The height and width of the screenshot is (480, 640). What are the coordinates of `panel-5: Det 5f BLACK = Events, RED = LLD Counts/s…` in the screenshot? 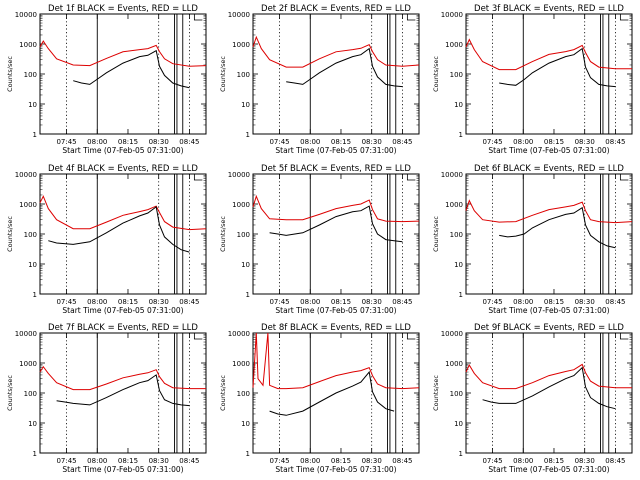 It's located at (319, 239).